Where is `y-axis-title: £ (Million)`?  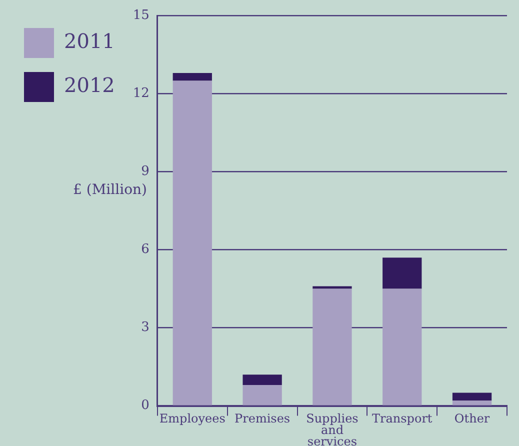 y-axis-title: £ (Million) is located at coordinates (110, 190).